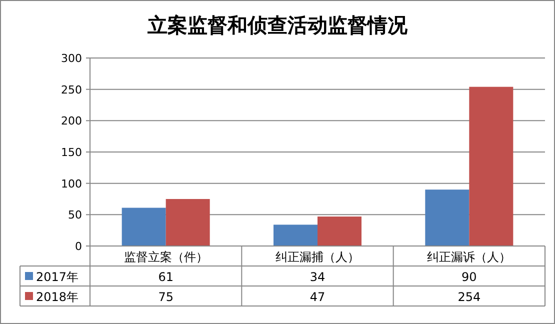 This screenshot has width=555, height=324. I want to click on x-tick-label: 纠正漏捕（人）, so click(318, 257).